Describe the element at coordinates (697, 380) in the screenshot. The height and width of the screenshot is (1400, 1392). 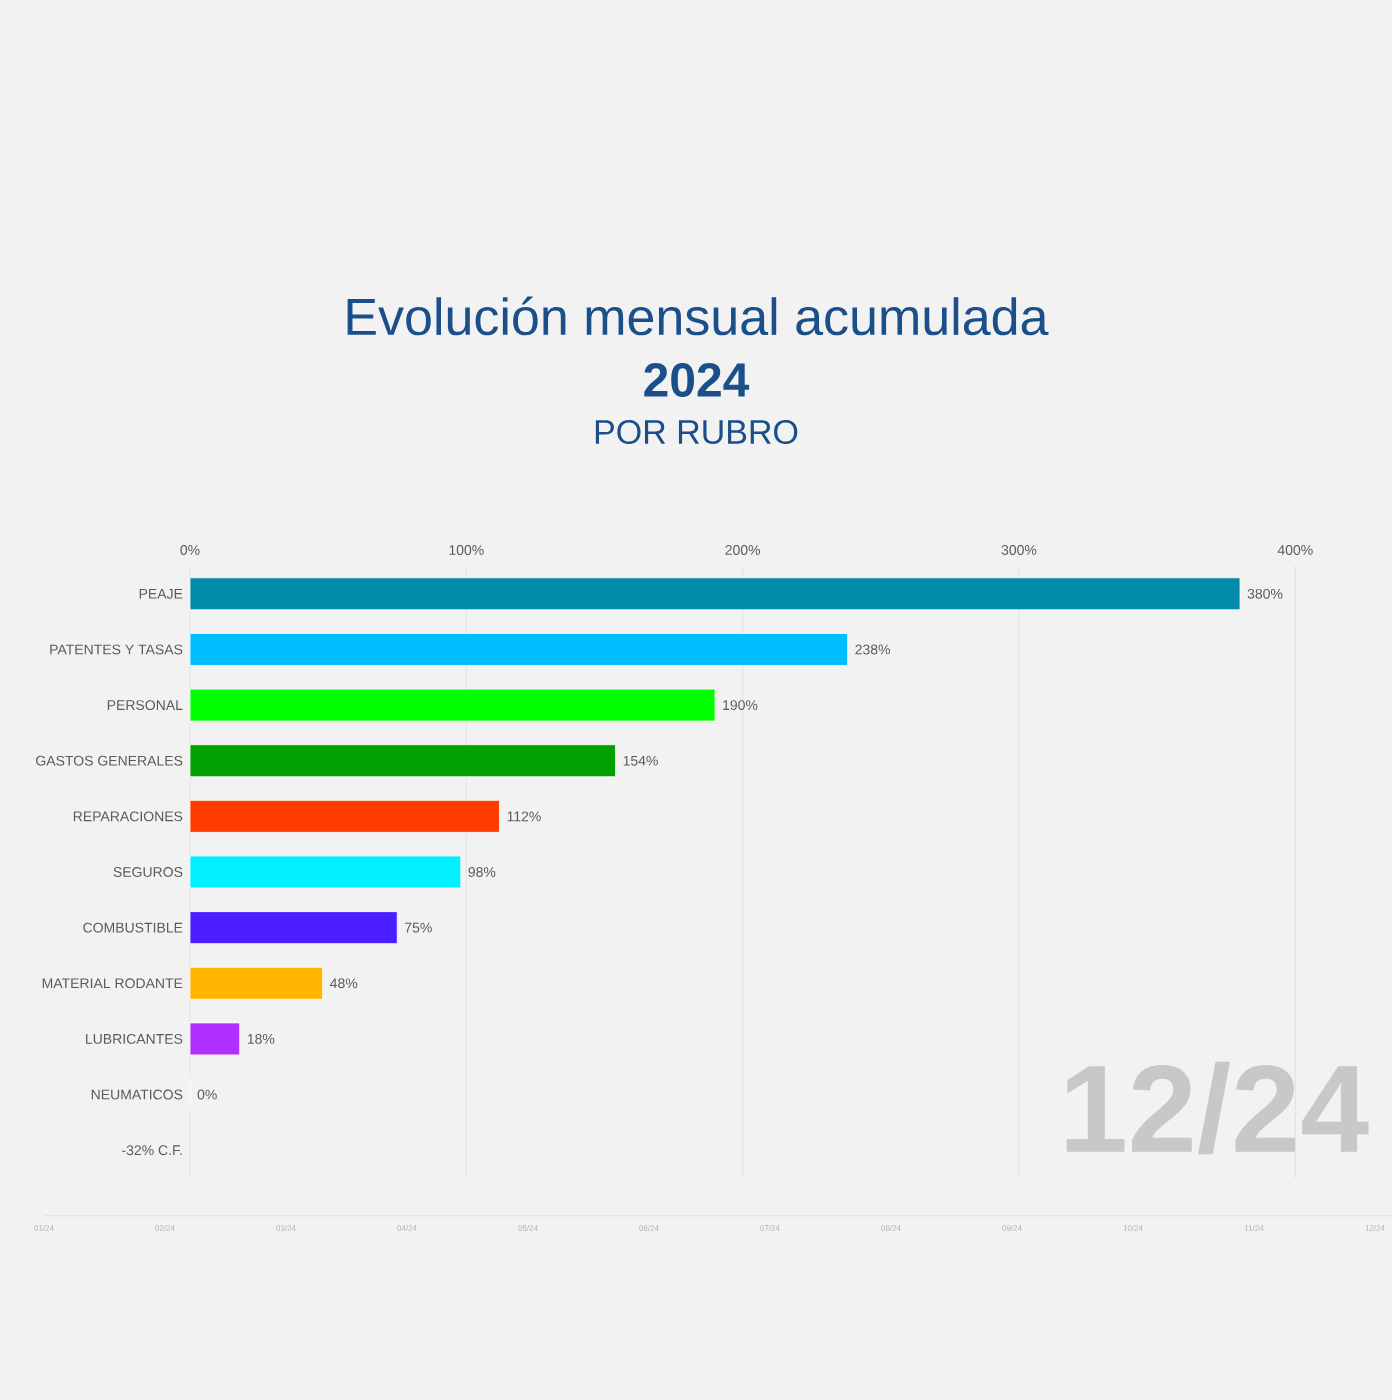
I see `chart-subtitle: 2024` at that location.